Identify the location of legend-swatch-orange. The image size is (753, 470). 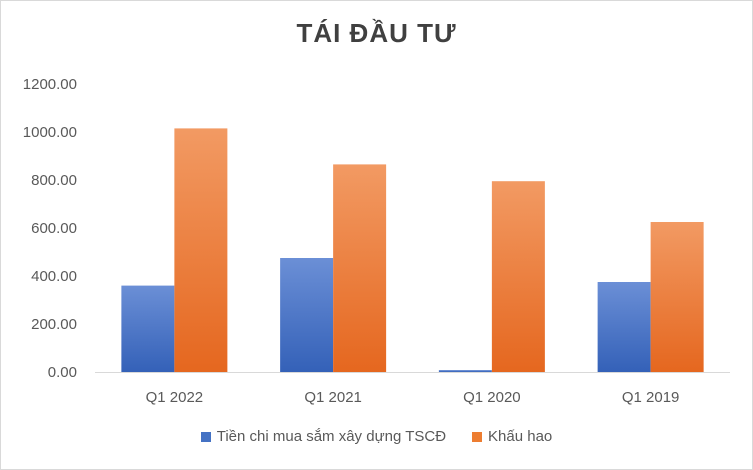
(477, 436).